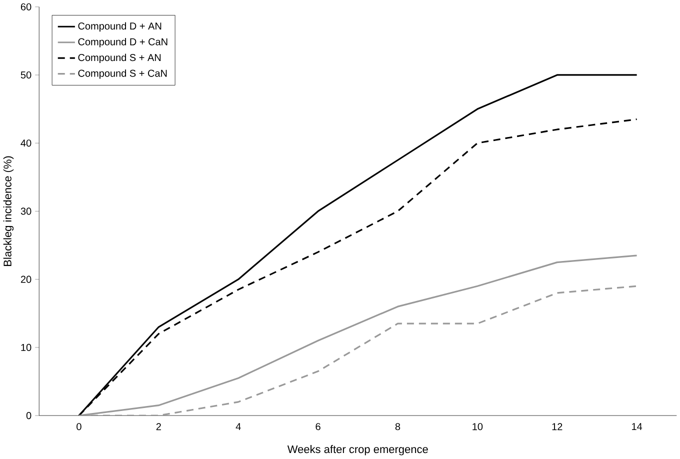  I want to click on x-tick-label: 14, so click(637, 426).